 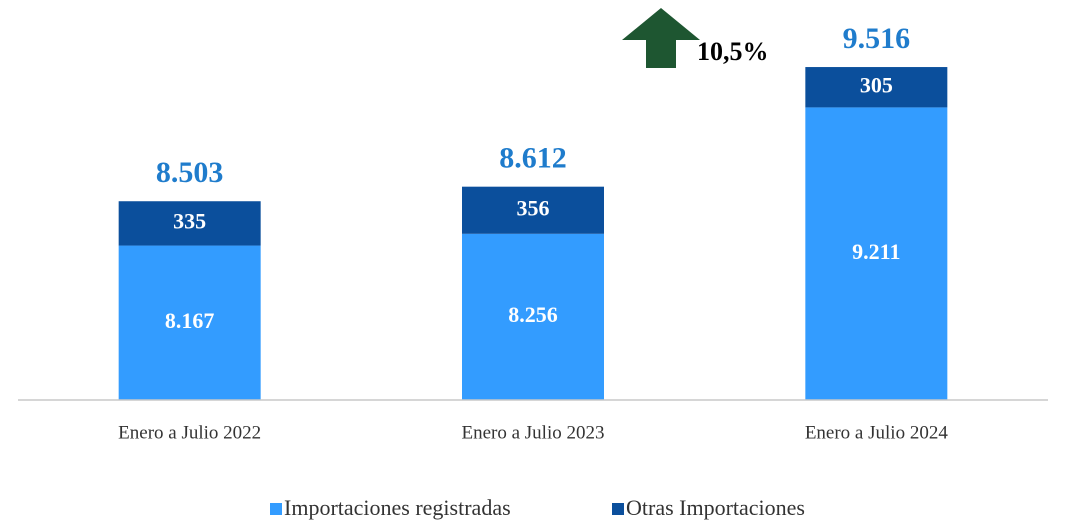 I want to click on value-label: 8.256, so click(x=533, y=314).